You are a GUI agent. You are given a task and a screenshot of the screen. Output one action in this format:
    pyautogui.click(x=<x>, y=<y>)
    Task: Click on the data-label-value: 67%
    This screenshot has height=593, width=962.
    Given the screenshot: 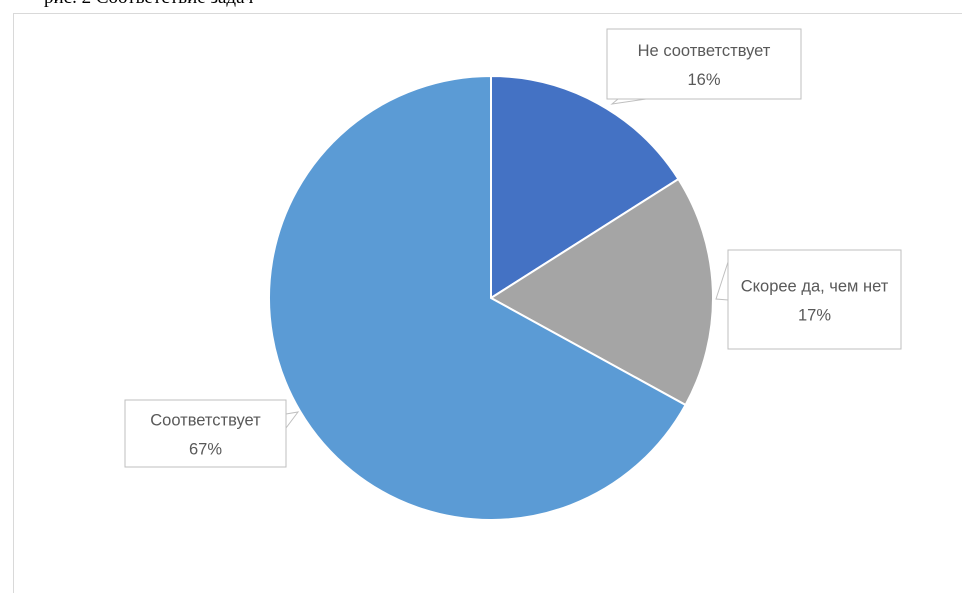 What is the action you would take?
    pyautogui.click(x=205, y=449)
    